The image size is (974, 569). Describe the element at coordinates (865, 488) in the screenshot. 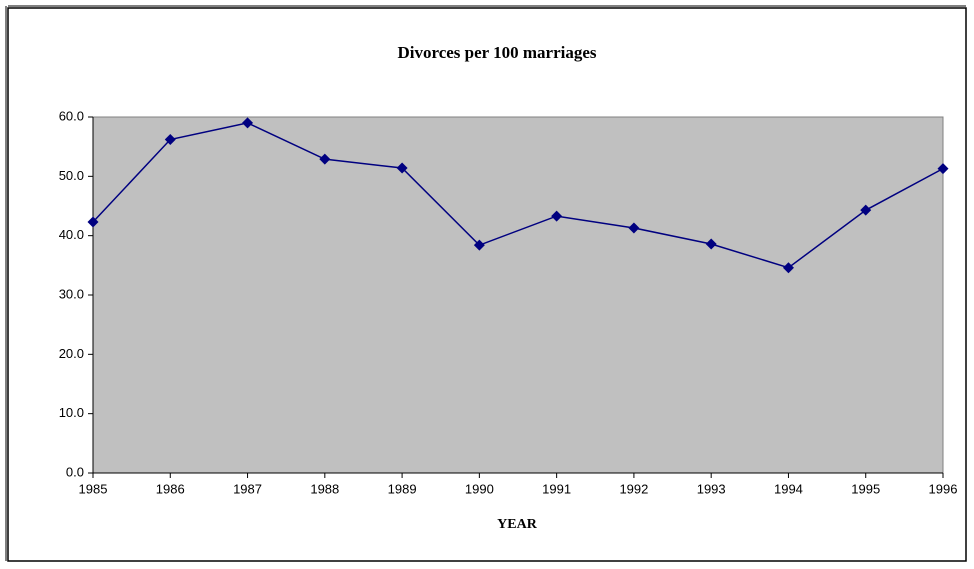

I see `x-tick-label: 1995` at that location.